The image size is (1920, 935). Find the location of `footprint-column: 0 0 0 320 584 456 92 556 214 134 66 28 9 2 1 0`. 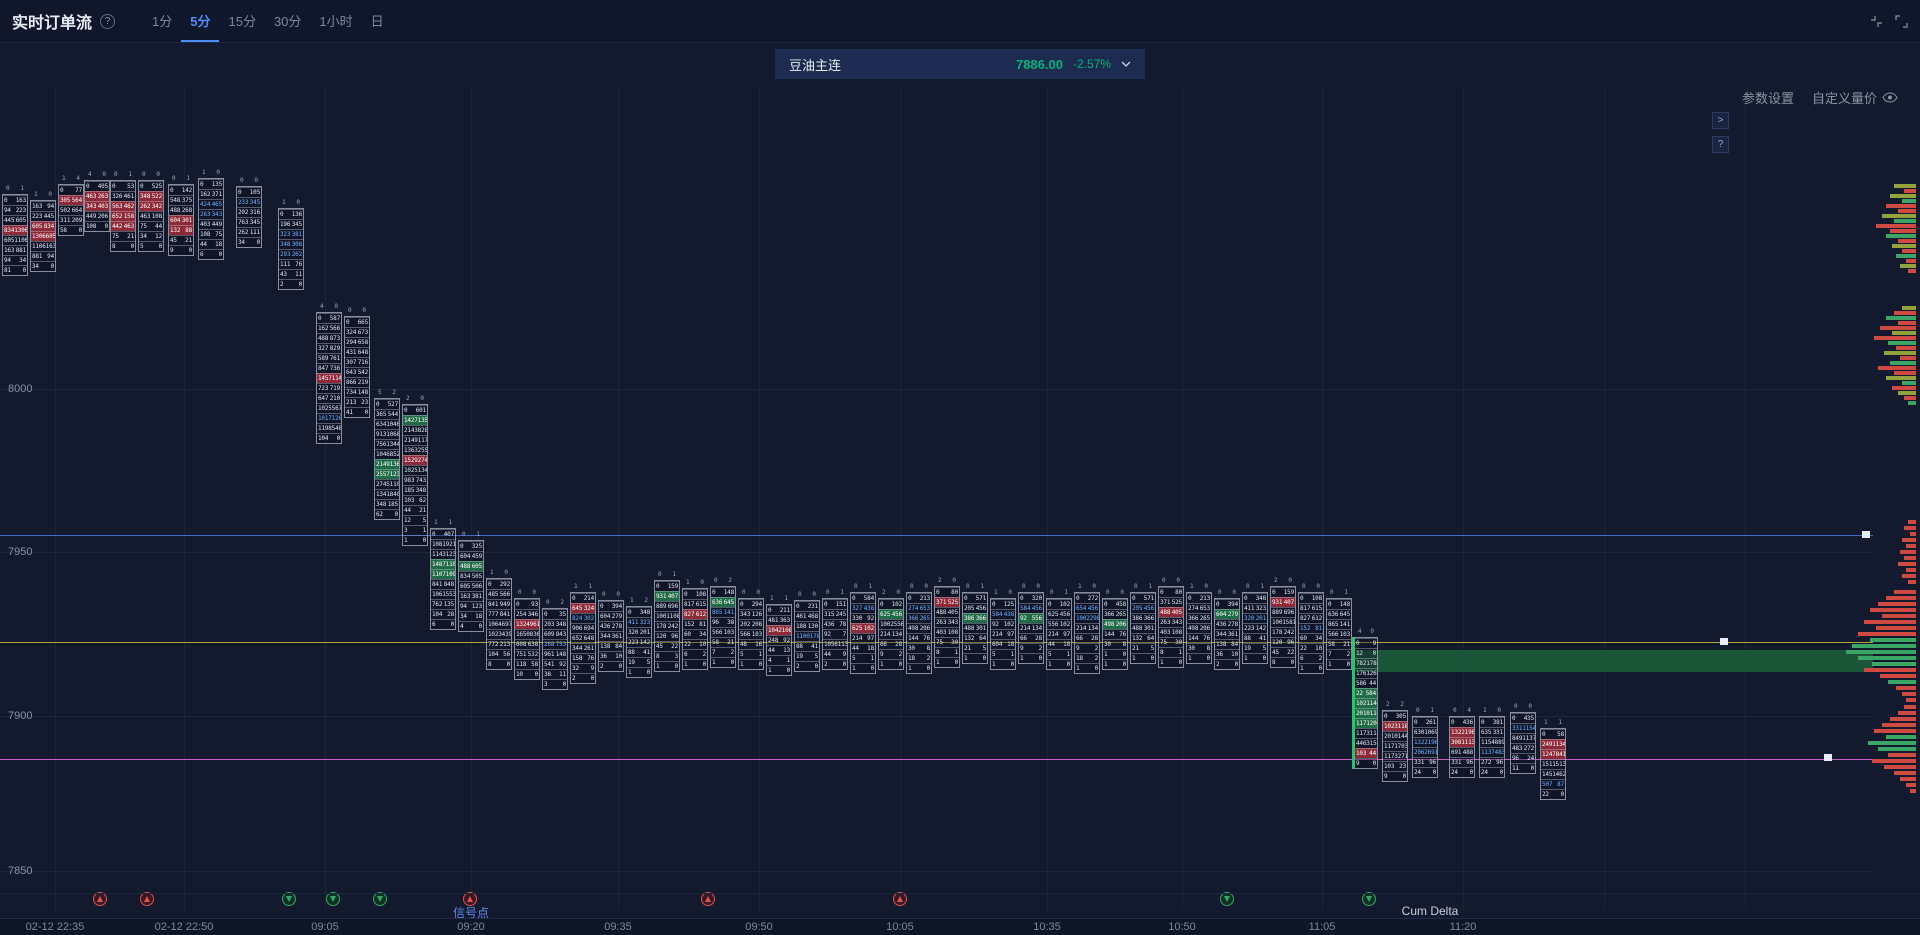

footprint-column: 0 0 0 320 584 456 92 556 214 134 66 28 9 2 1 0 is located at coordinates (1031, 623).